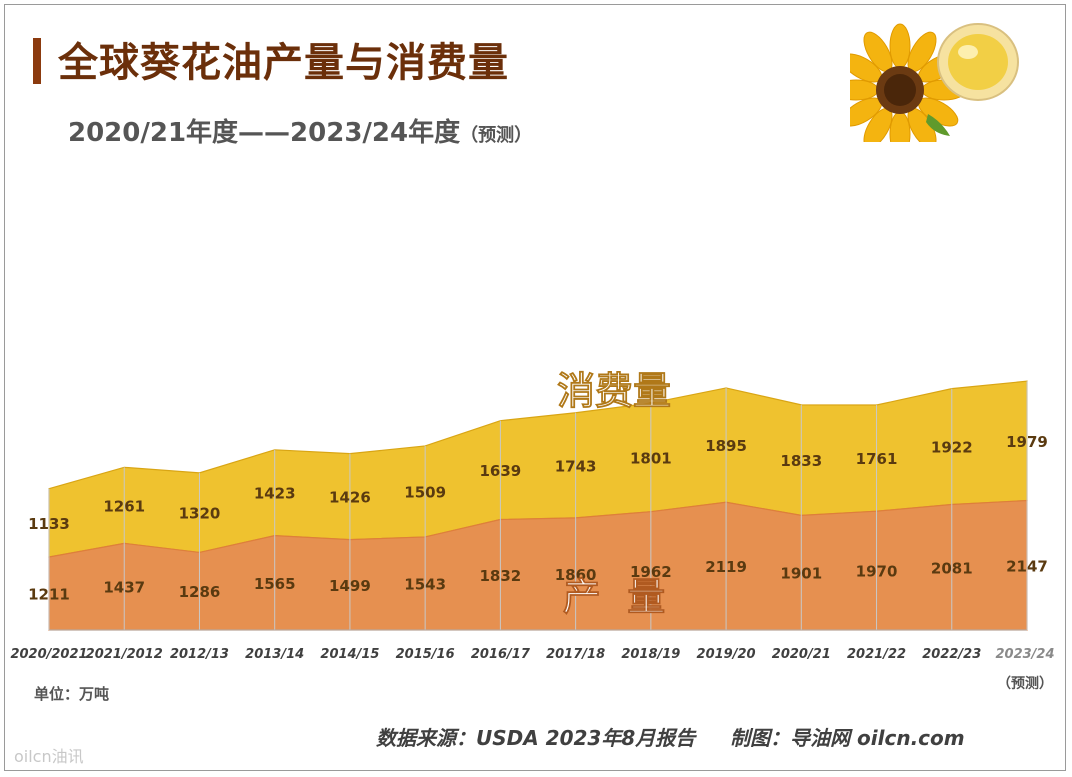  I want to click on series-label-consumption: 消费量, so click(614, 391).